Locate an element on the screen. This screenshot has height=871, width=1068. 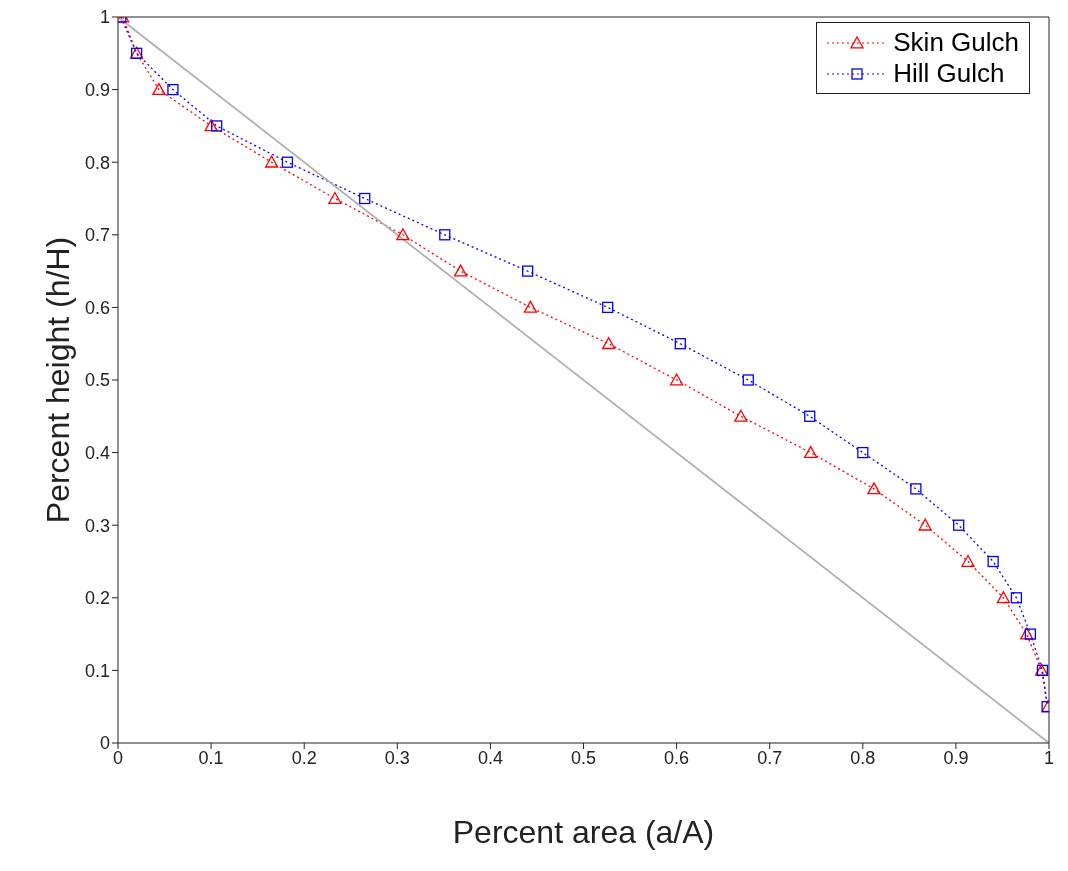
x-tick-label: 0.3 is located at coordinates (397, 757).